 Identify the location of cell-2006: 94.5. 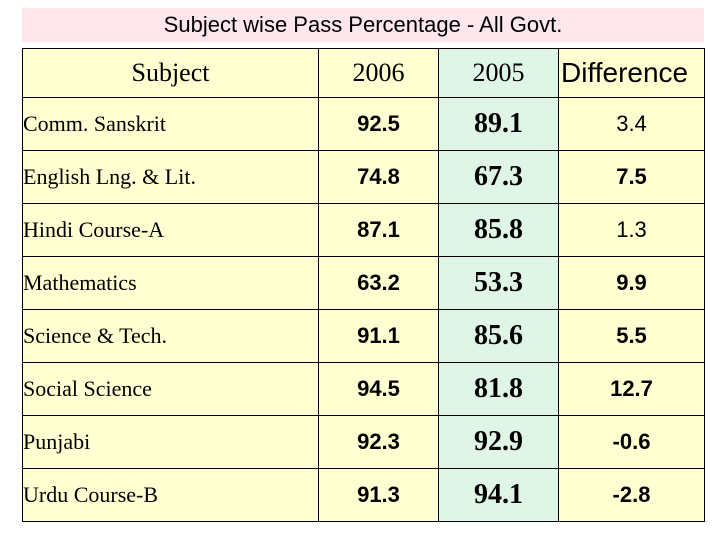
(378, 389).